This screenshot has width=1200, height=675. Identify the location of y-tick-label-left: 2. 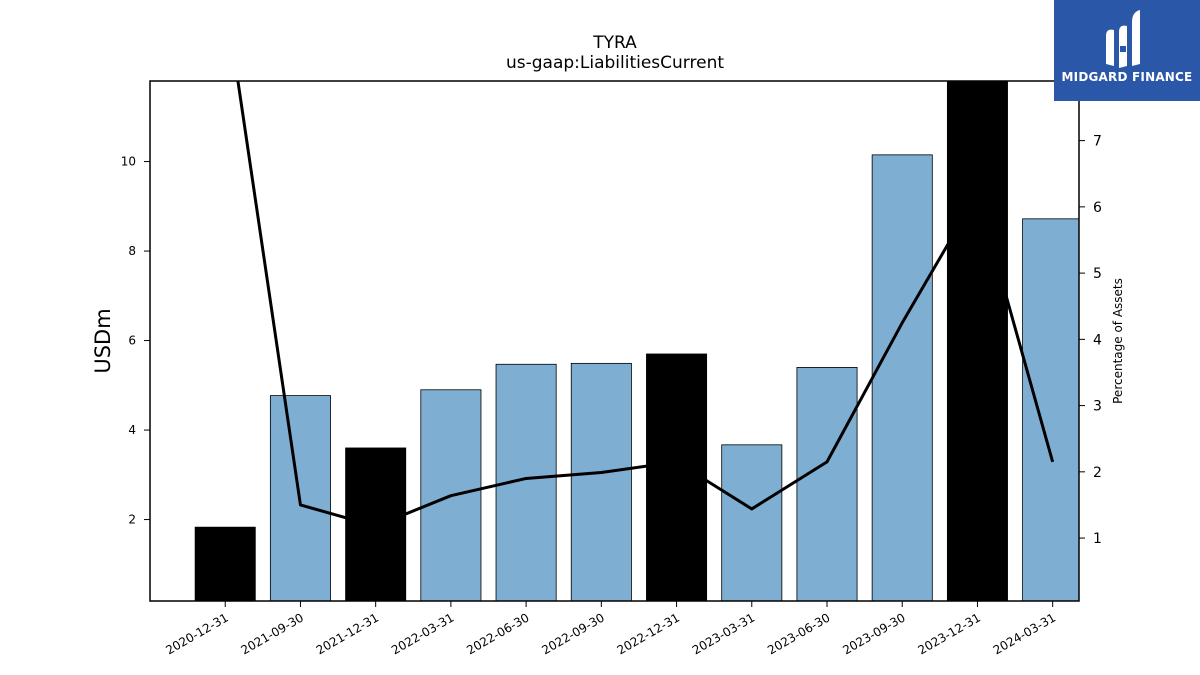
(132, 520).